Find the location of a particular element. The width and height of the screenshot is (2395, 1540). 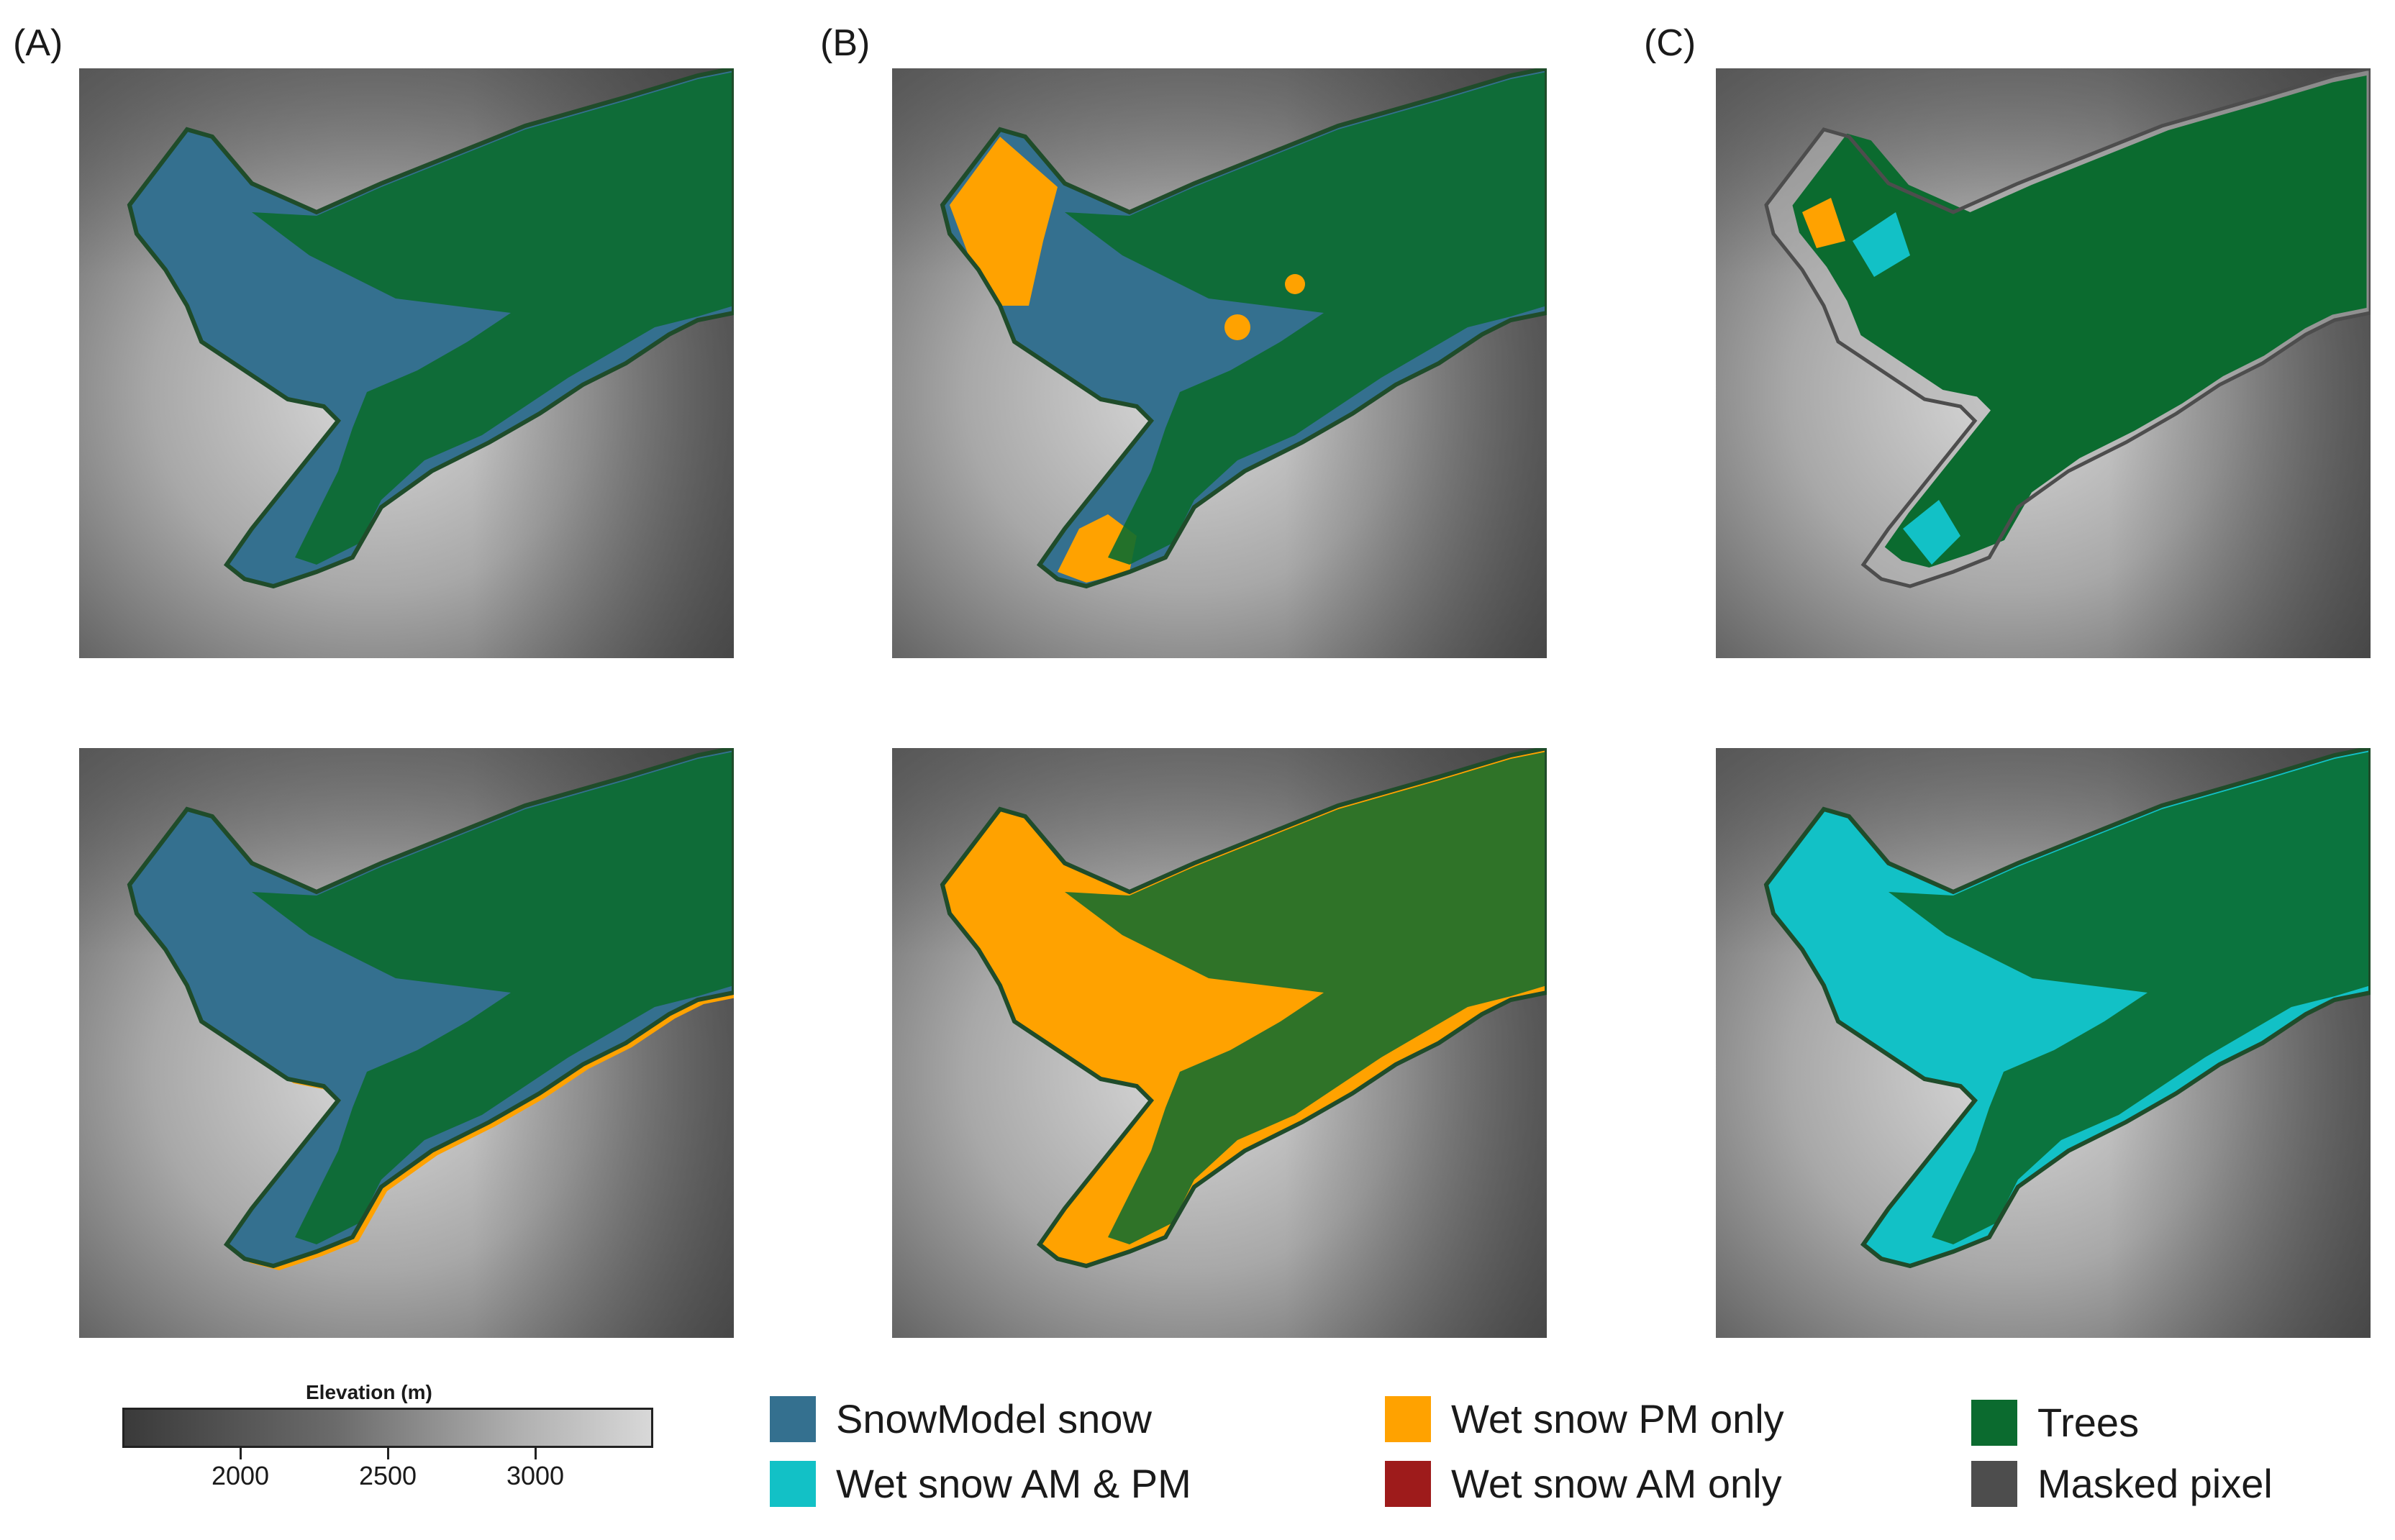

colorbar-tick-label: 2000 is located at coordinates (240, 1475).